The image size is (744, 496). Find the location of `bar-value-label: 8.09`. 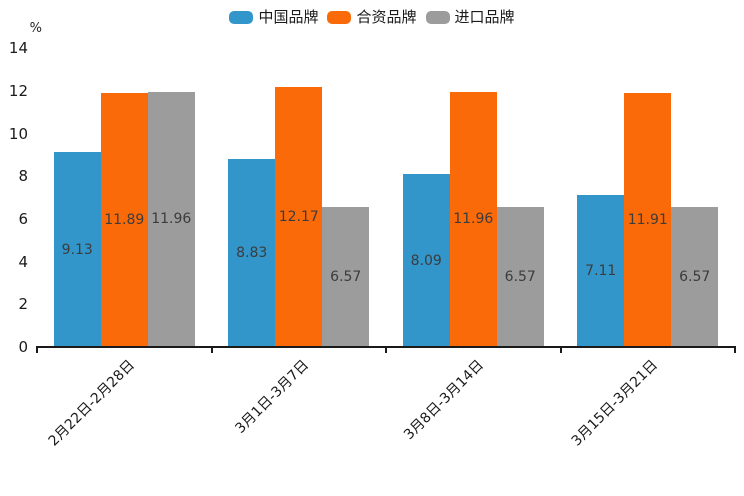

bar-value-label: 8.09 is located at coordinates (426, 260).